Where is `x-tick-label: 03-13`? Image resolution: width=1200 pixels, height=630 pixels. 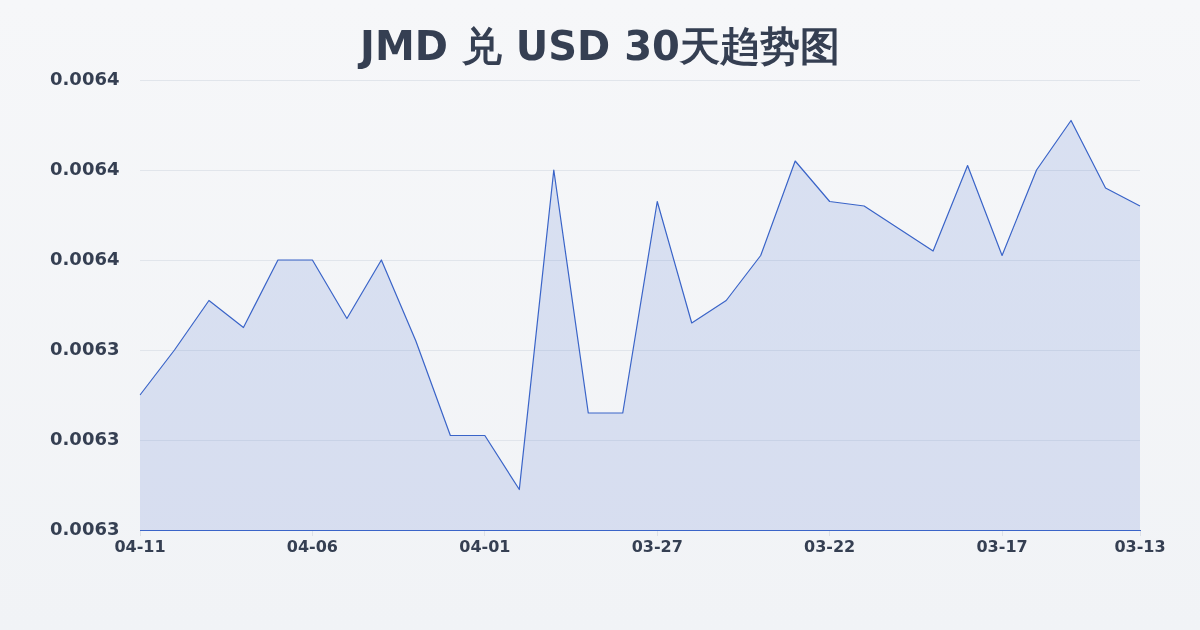
x-tick-label: 03-13 is located at coordinates (1140, 546).